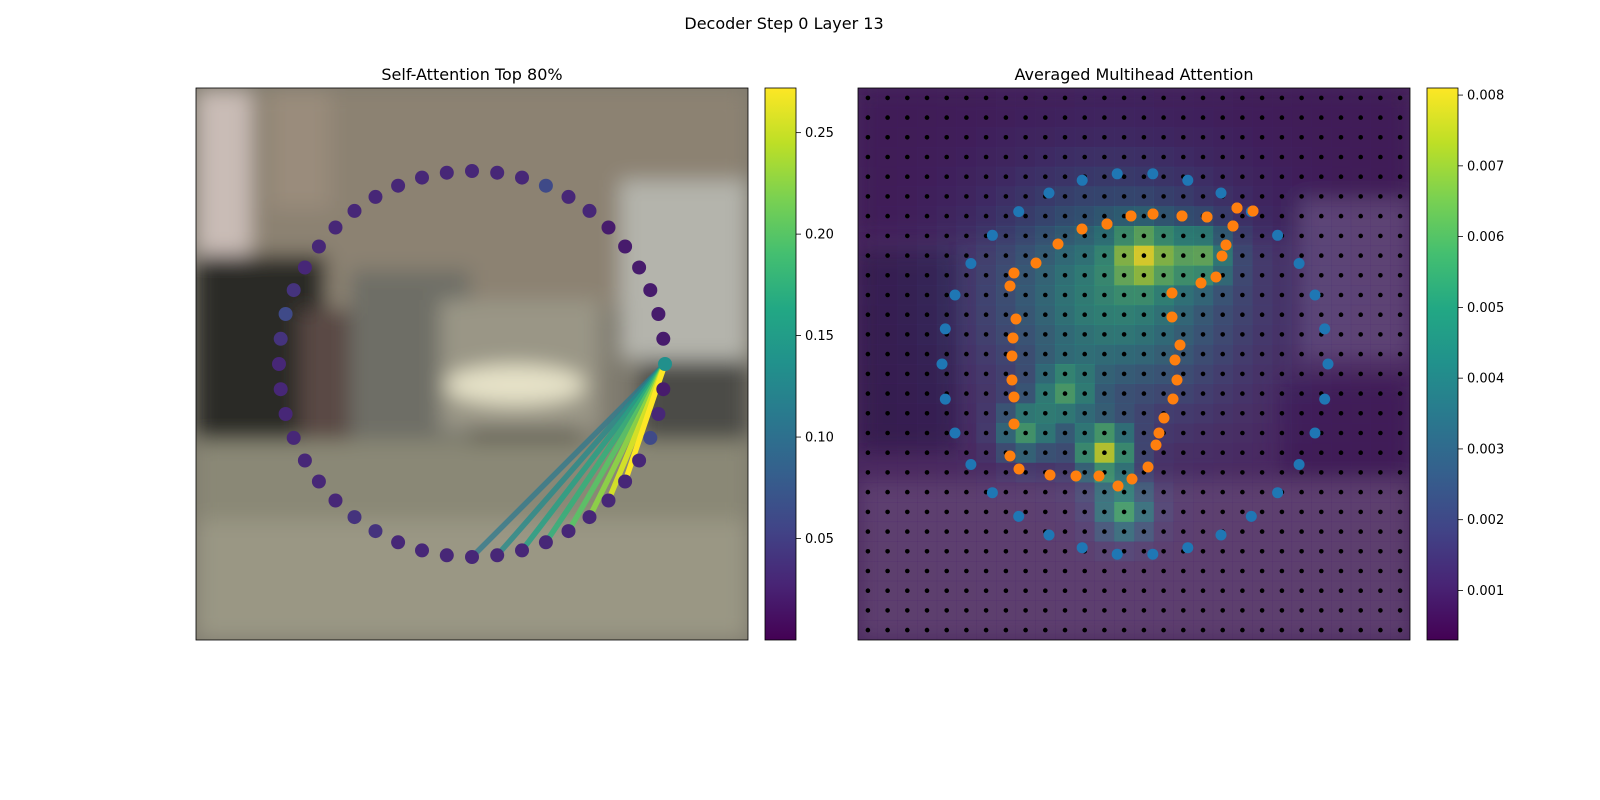  What do you see at coordinates (568, 460) in the screenshot?
I see `attention-line` at bounding box center [568, 460].